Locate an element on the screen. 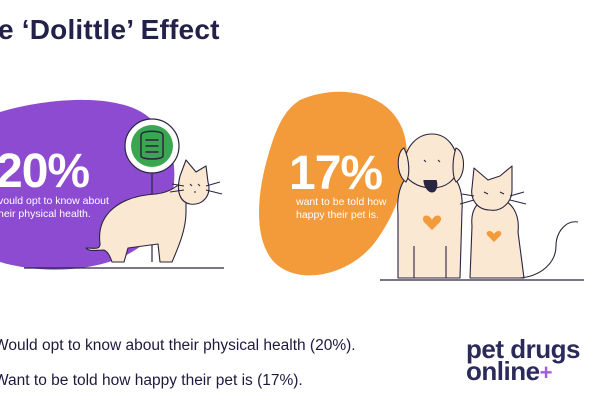  logo-line-1: pet drugs is located at coordinates (523, 349).